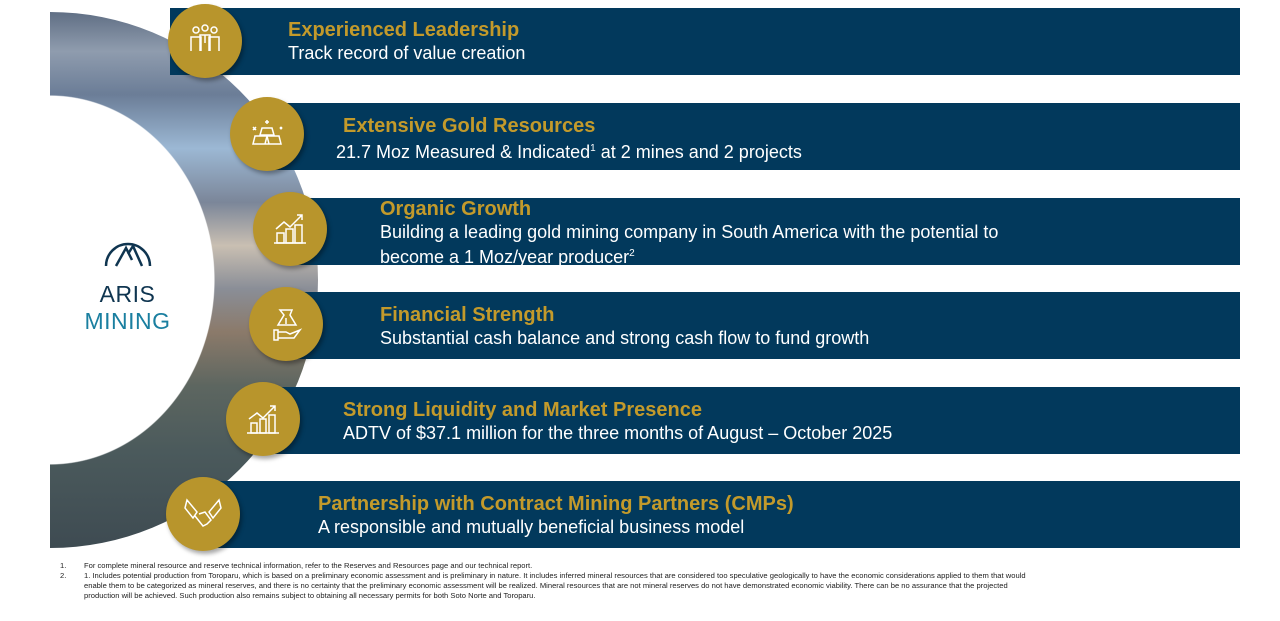 This screenshot has width=1280, height=621. I want to click on bar-chart-growth-icon, so click(263, 419).